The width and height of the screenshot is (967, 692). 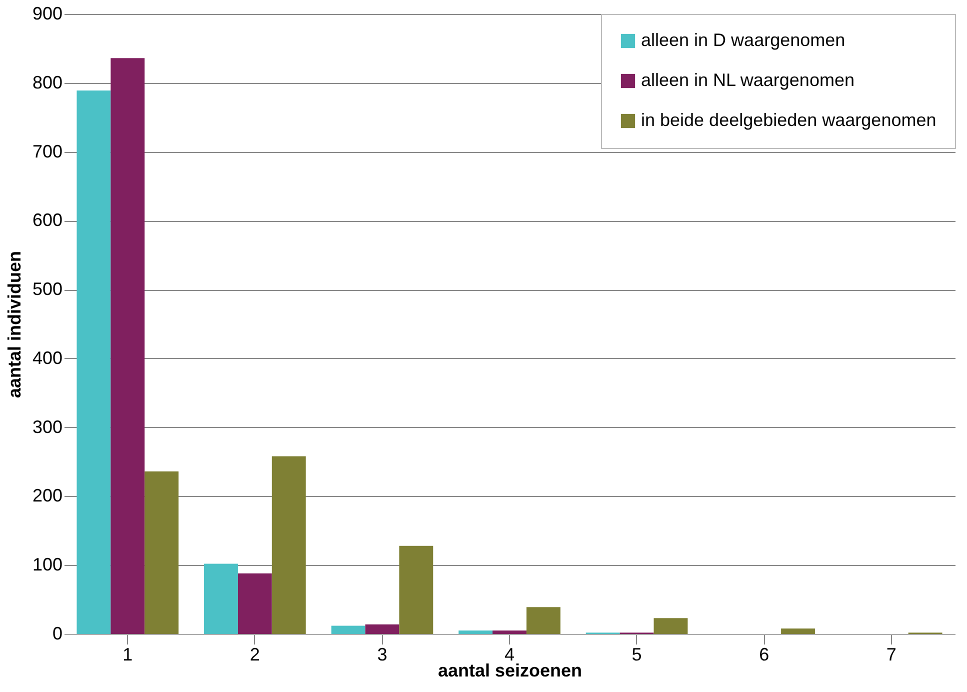 I want to click on y-tick-label: 400, so click(x=47, y=358).